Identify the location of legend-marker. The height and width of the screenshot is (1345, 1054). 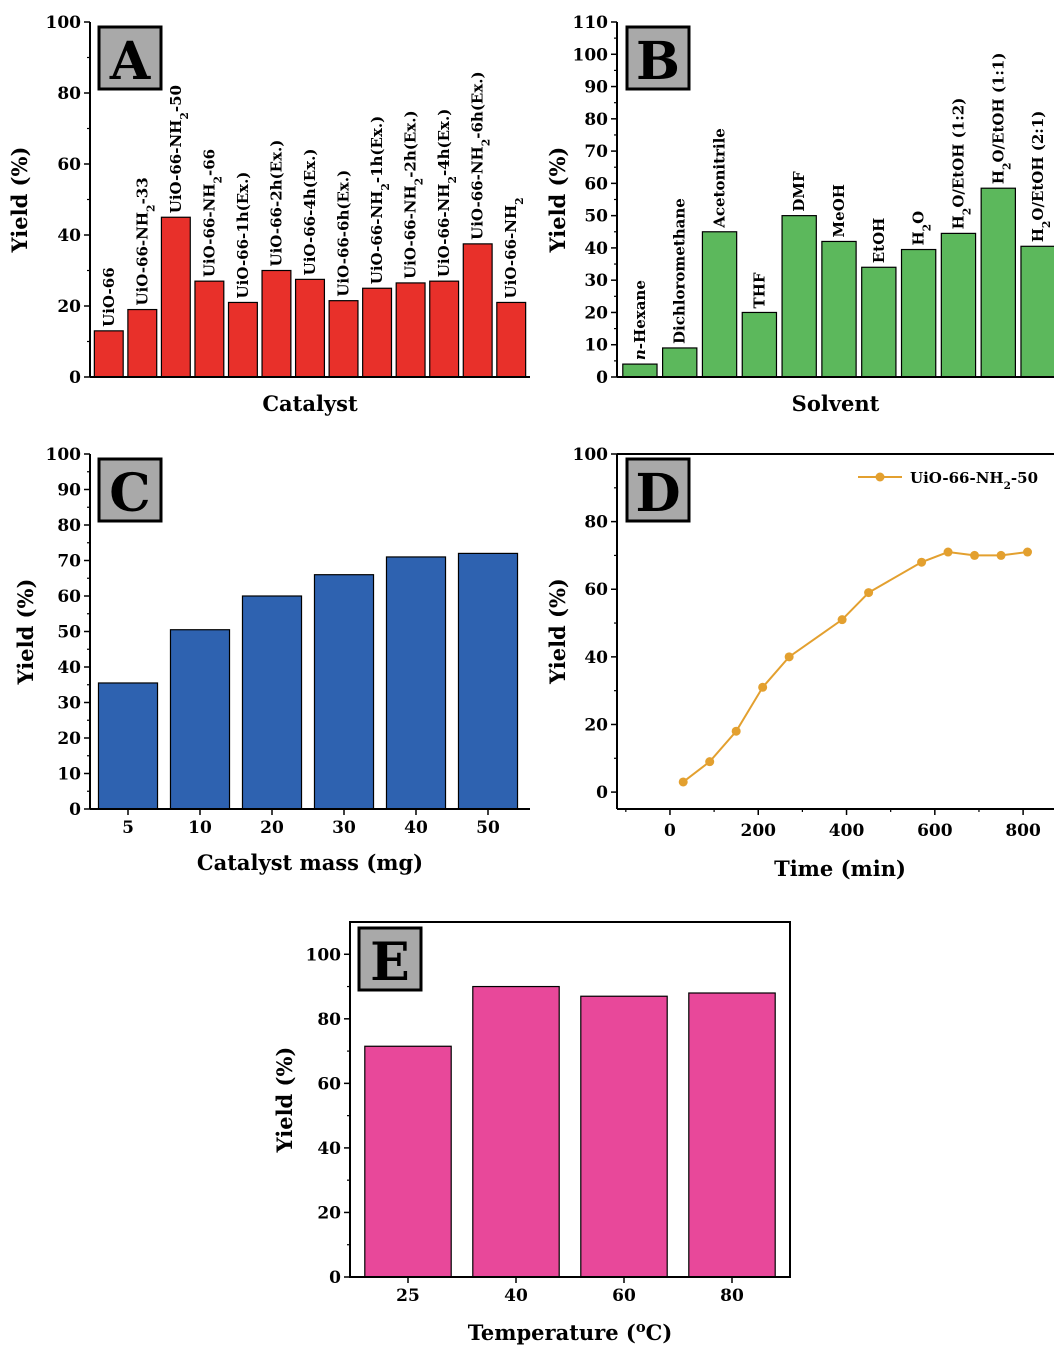
(880, 477).